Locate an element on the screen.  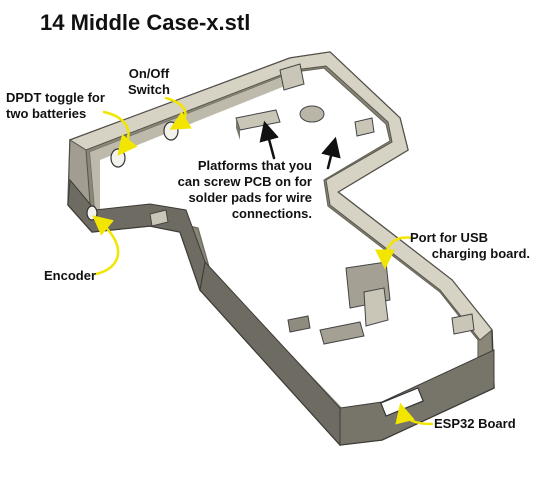
label-esp32: ESP32 Board is located at coordinates (475, 423).